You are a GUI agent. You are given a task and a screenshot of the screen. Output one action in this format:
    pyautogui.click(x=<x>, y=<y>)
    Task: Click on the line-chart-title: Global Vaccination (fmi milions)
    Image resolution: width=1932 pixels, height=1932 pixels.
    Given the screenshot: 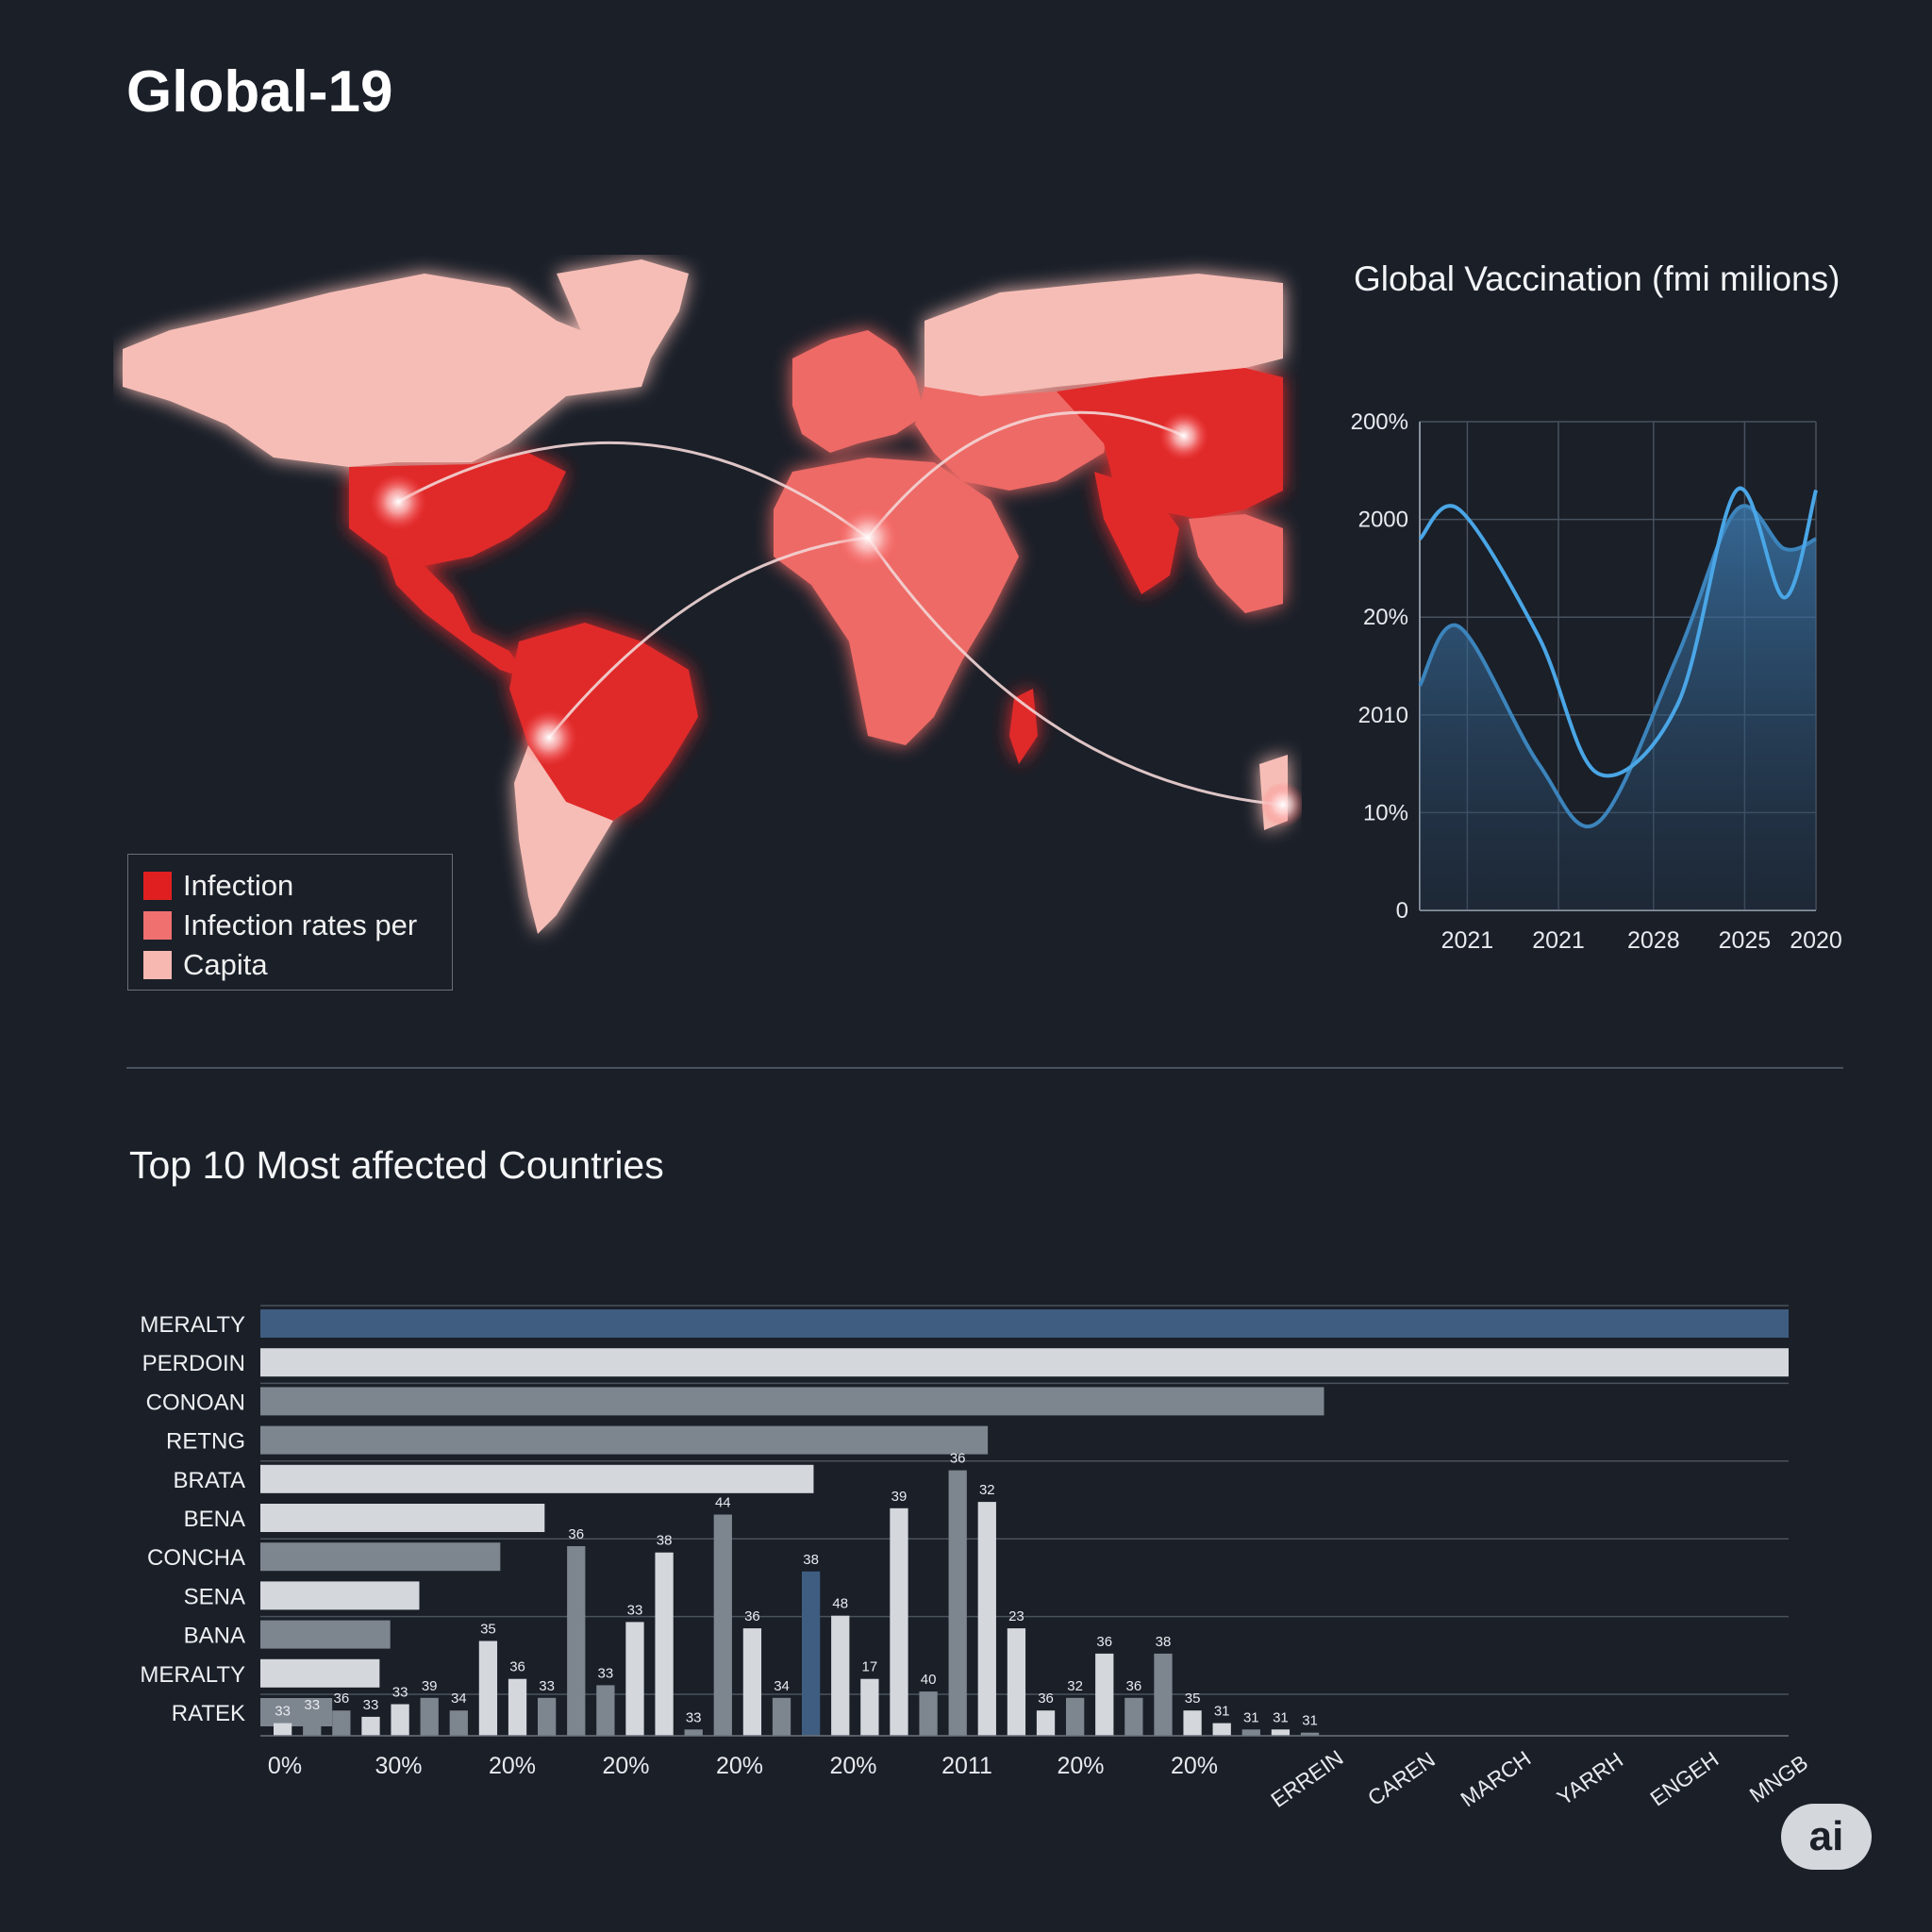 What is the action you would take?
    pyautogui.click(x=1597, y=279)
    